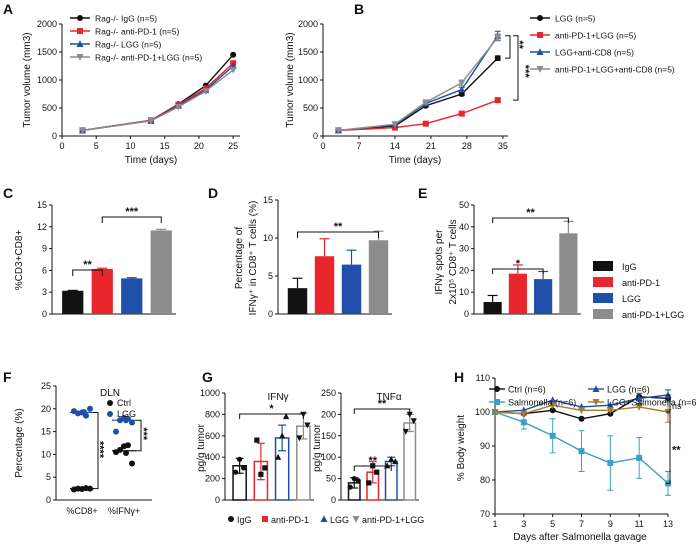 Image resolution: width=696 pixels, height=547 pixels. What do you see at coordinates (46, 432) in the screenshot?
I see `y-tick-label: 15` at bounding box center [46, 432].